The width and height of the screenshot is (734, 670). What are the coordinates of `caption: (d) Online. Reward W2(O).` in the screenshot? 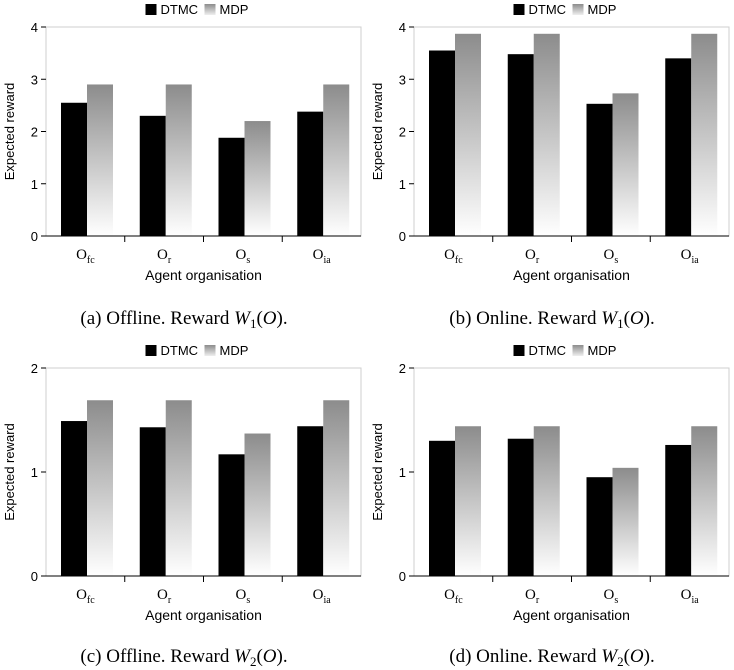 It's located at (551, 657).